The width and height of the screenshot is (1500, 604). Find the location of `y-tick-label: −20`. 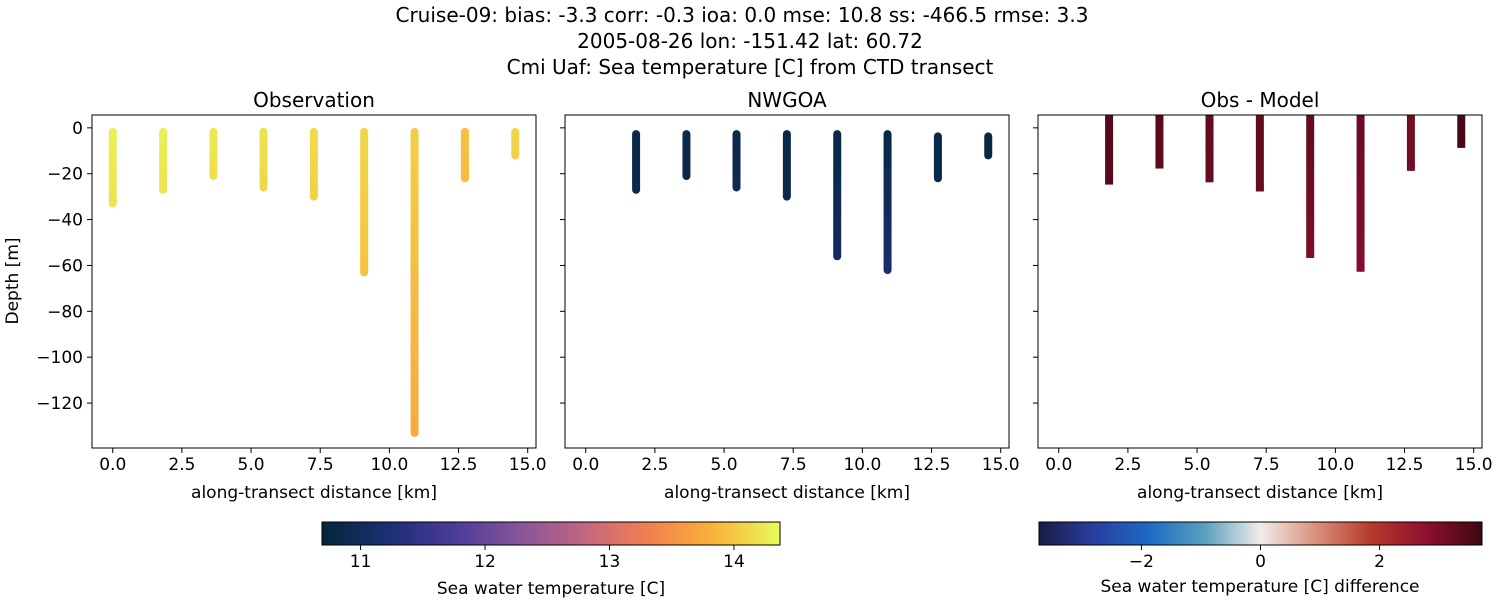

y-tick-label: −20 is located at coordinates (65, 175).